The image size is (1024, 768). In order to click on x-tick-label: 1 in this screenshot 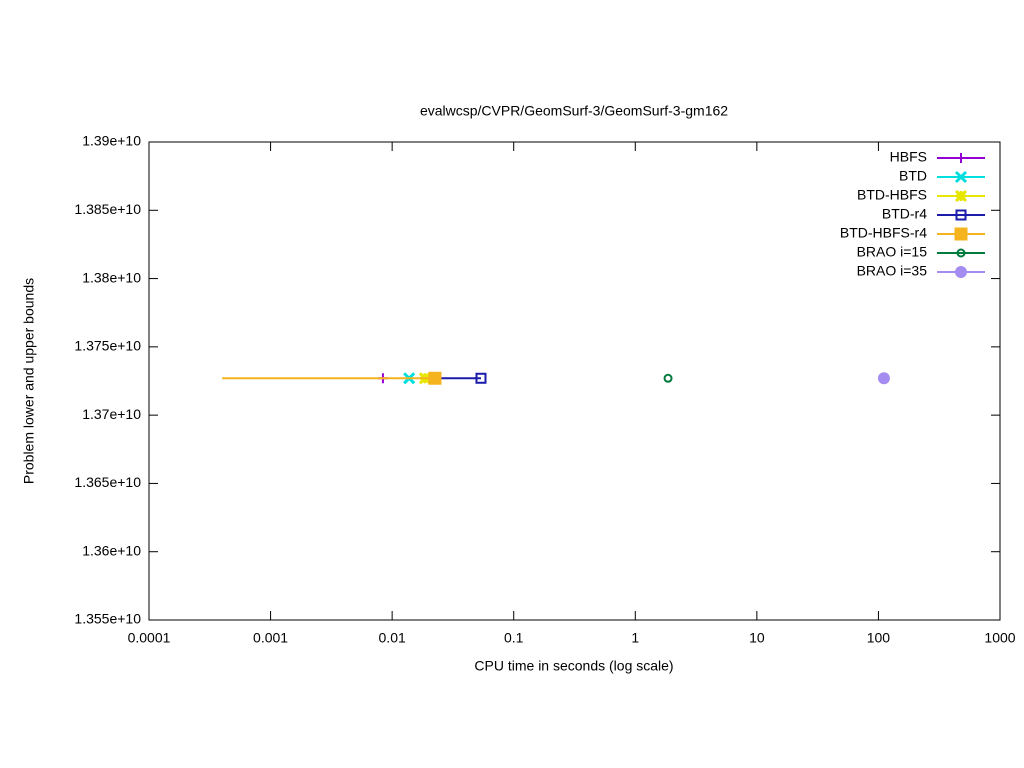, I will do `click(635, 638)`.